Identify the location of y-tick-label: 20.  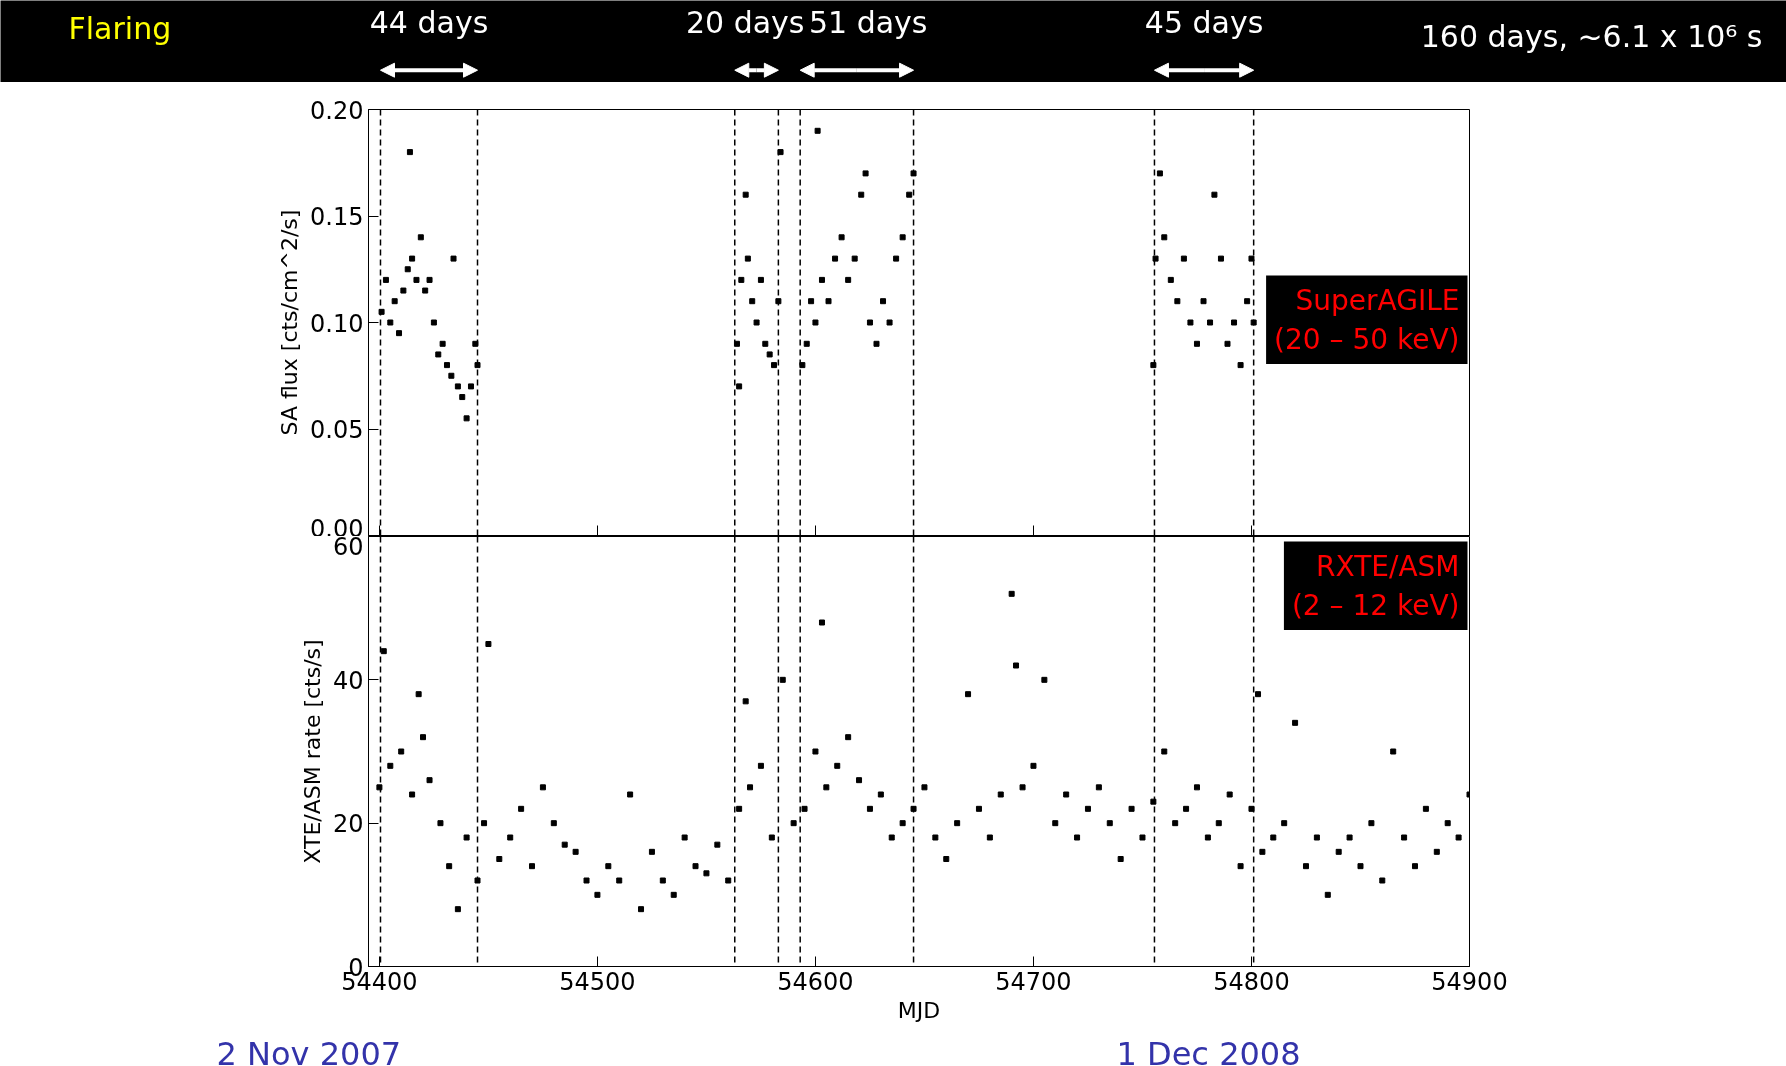
(348, 824).